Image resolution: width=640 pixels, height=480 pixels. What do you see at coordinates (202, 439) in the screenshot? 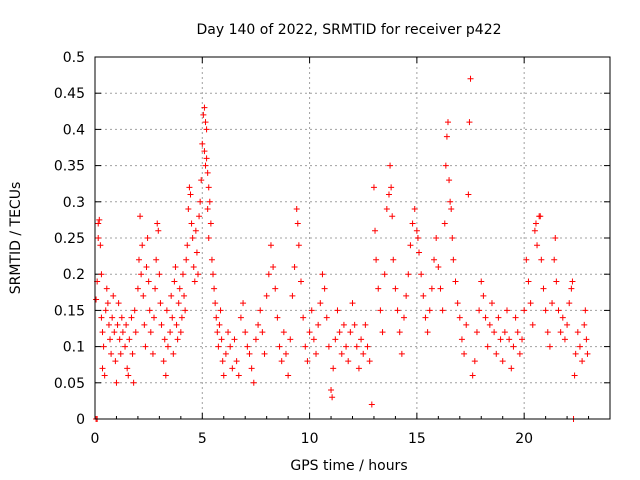
I see `x-tick-label: 5` at bounding box center [202, 439].